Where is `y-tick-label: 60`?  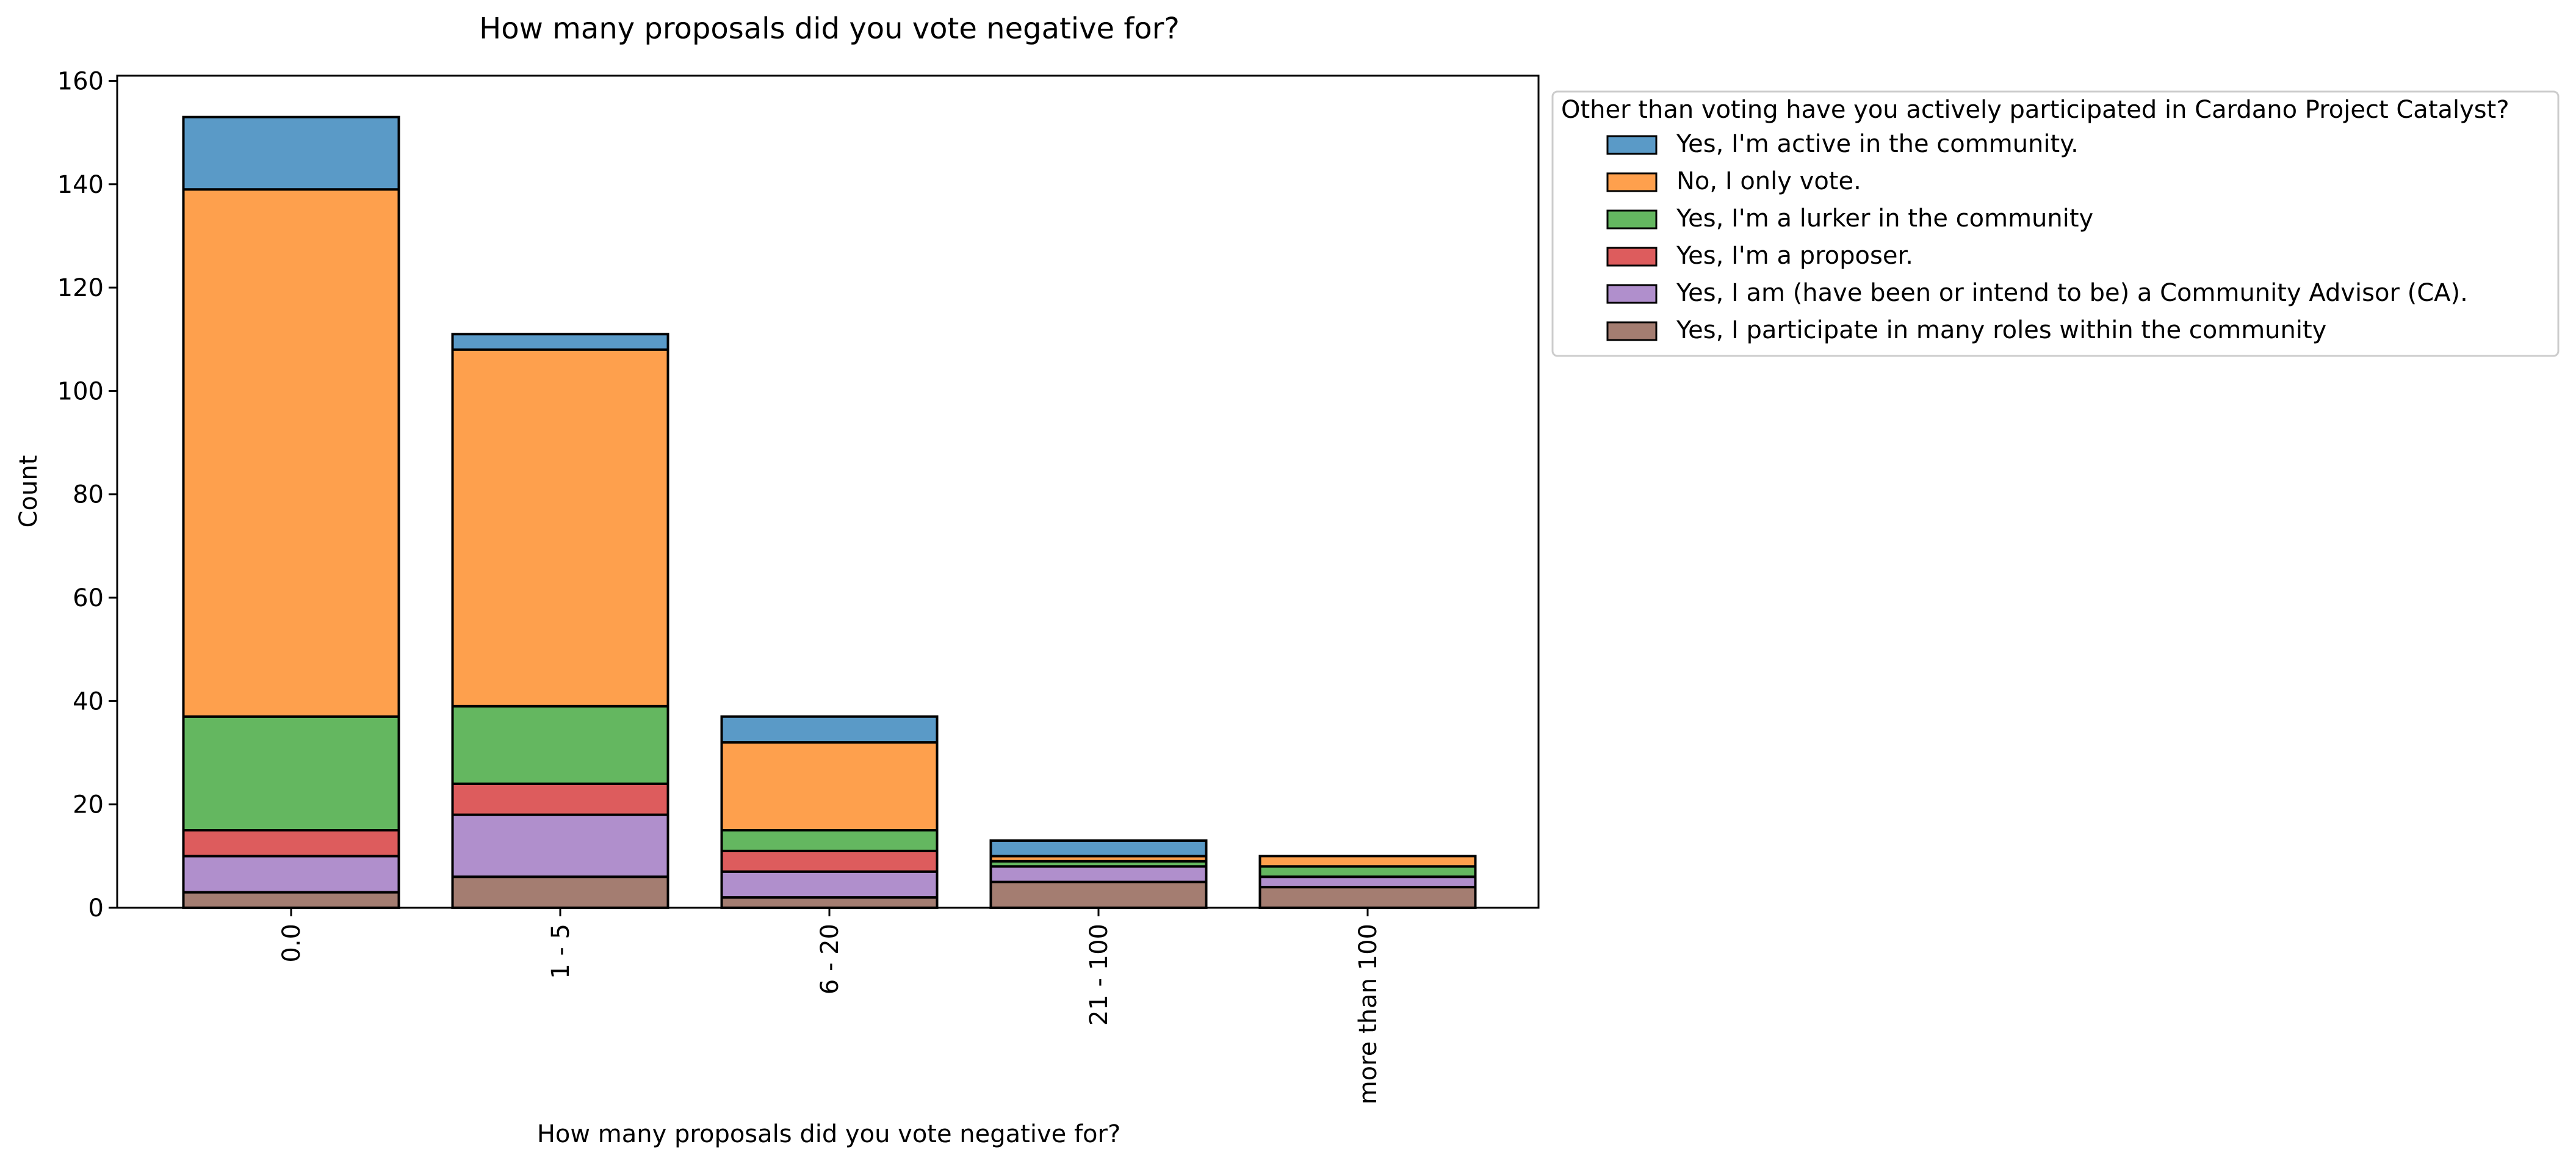
y-tick-label: 60 is located at coordinates (88, 598).